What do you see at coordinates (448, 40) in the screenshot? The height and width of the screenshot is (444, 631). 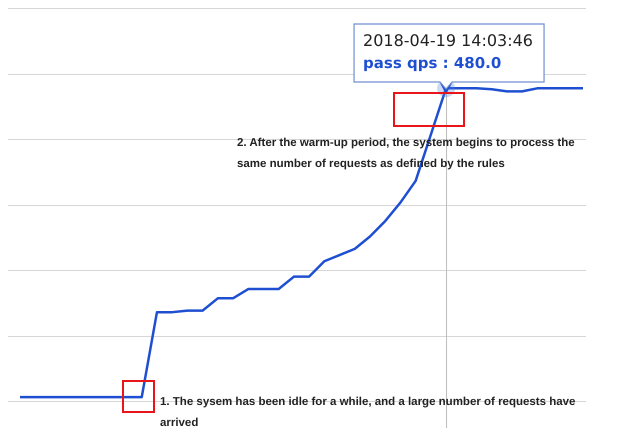 I see `text: 2018-04-19 14:03:46` at bounding box center [448, 40].